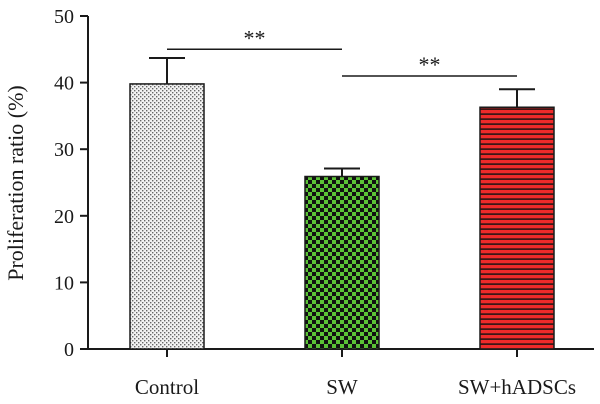 The image size is (600, 404). What do you see at coordinates (517, 387) in the screenshot?
I see `category-label: SW+hADSCs` at bounding box center [517, 387].